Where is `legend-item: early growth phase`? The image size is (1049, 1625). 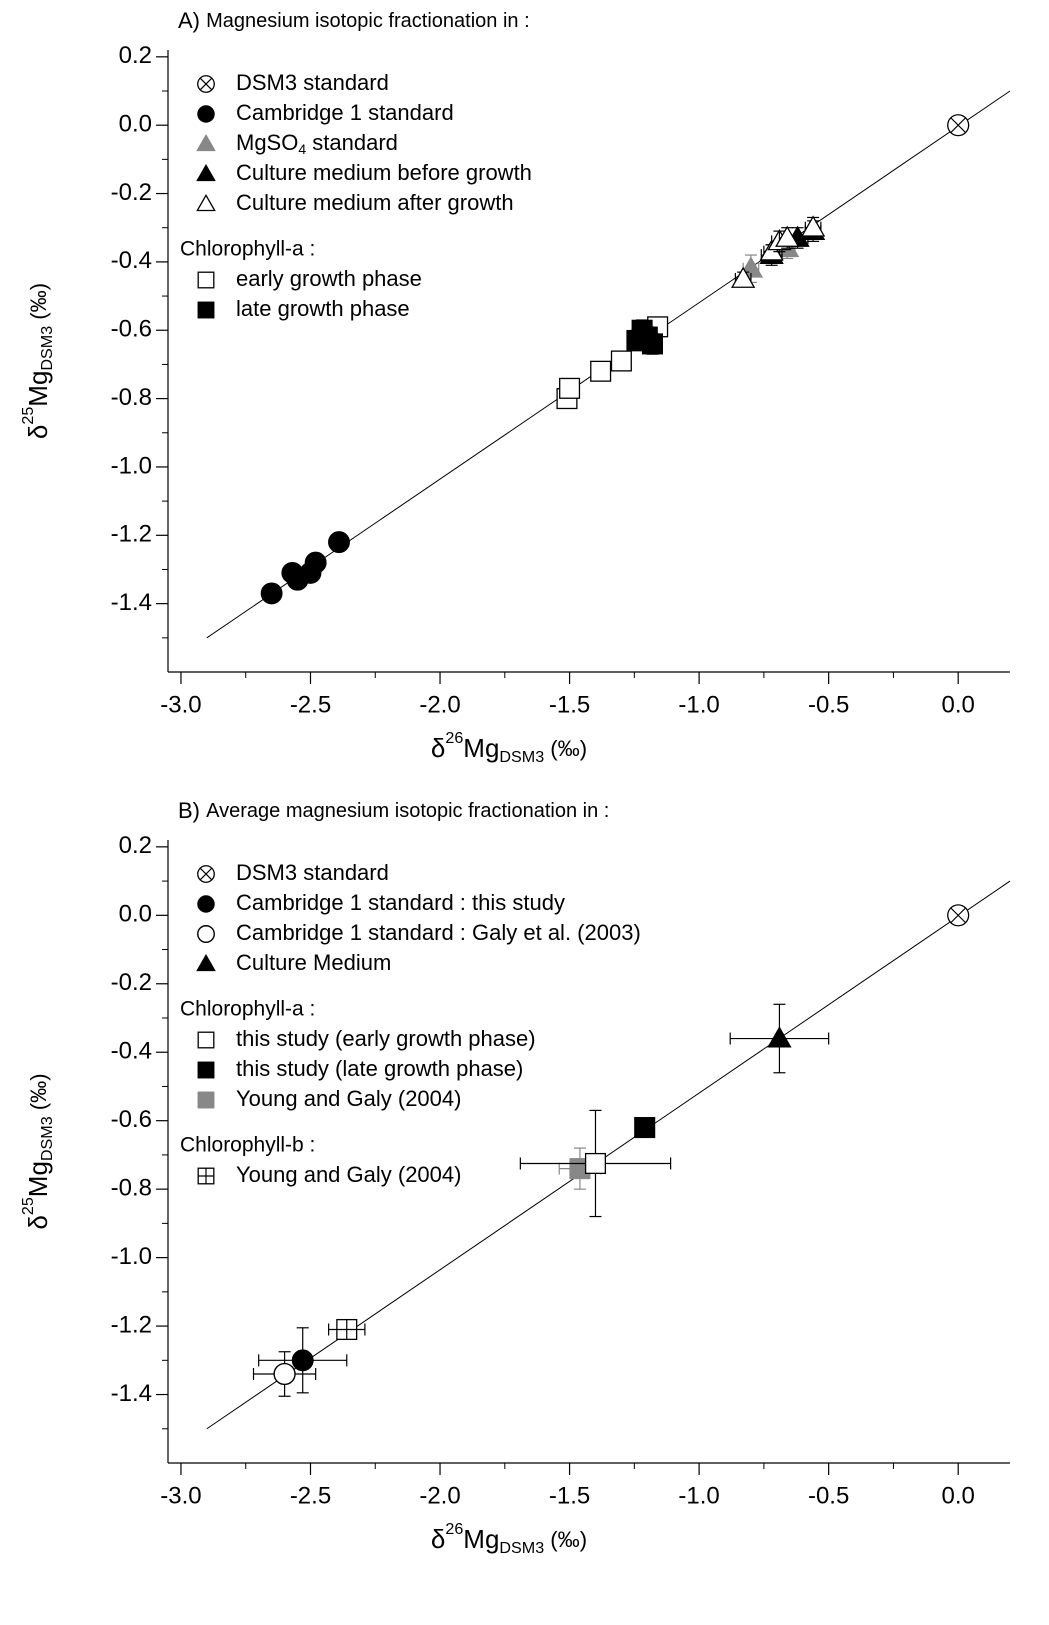 legend-item: early growth phase is located at coordinates (309, 278).